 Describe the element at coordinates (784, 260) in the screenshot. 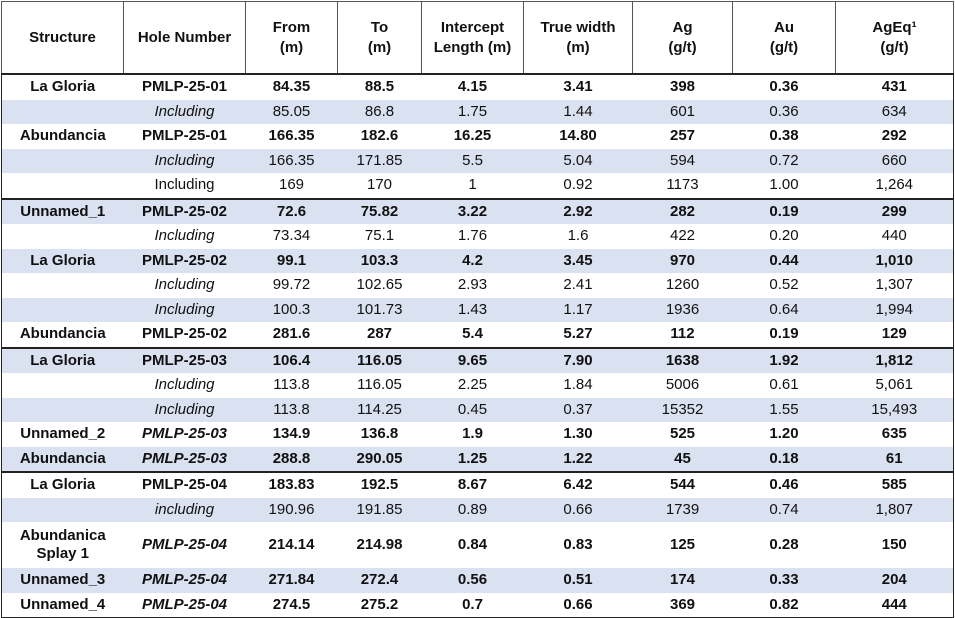

I see `value-cell: 0.44` at that location.